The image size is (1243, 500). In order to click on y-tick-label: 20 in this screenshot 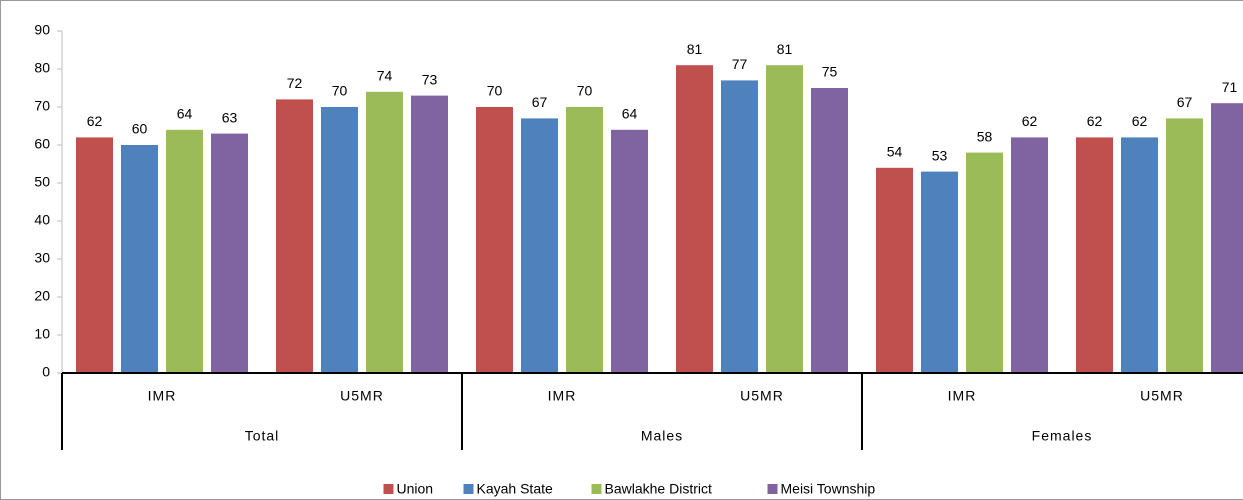, I will do `click(42, 296)`.